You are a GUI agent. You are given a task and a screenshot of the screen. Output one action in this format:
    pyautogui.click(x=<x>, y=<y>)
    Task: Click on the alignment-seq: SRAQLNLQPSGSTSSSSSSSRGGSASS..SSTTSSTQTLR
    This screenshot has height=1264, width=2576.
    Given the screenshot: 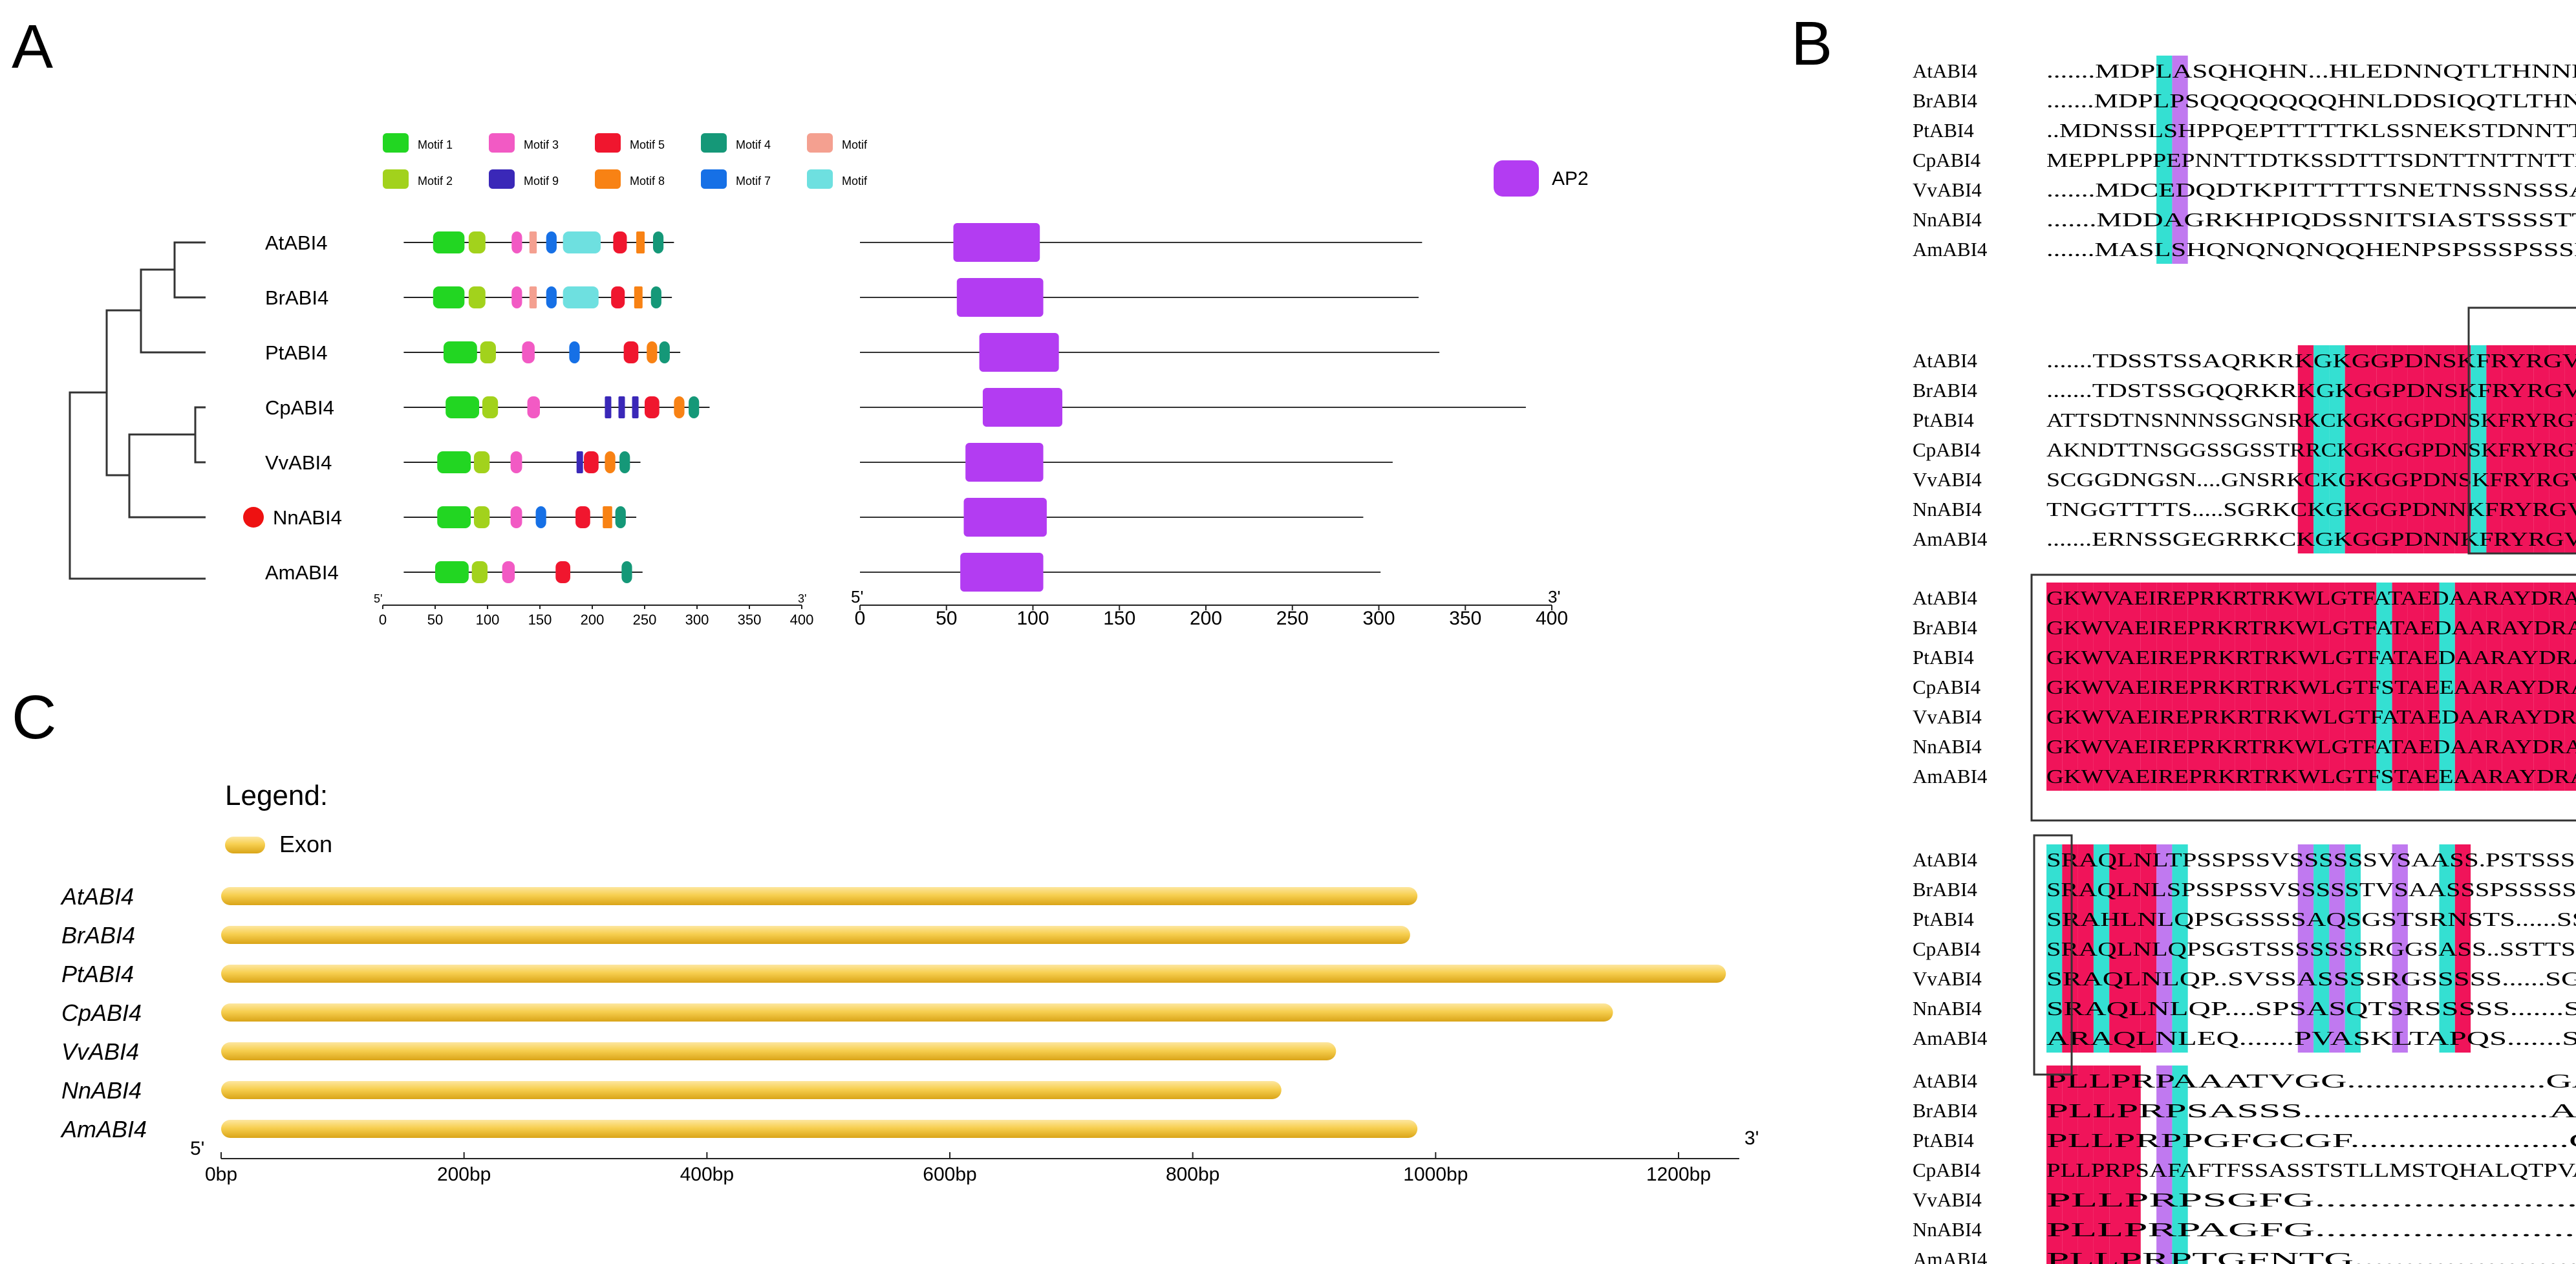 What is the action you would take?
    pyautogui.click(x=2311, y=948)
    